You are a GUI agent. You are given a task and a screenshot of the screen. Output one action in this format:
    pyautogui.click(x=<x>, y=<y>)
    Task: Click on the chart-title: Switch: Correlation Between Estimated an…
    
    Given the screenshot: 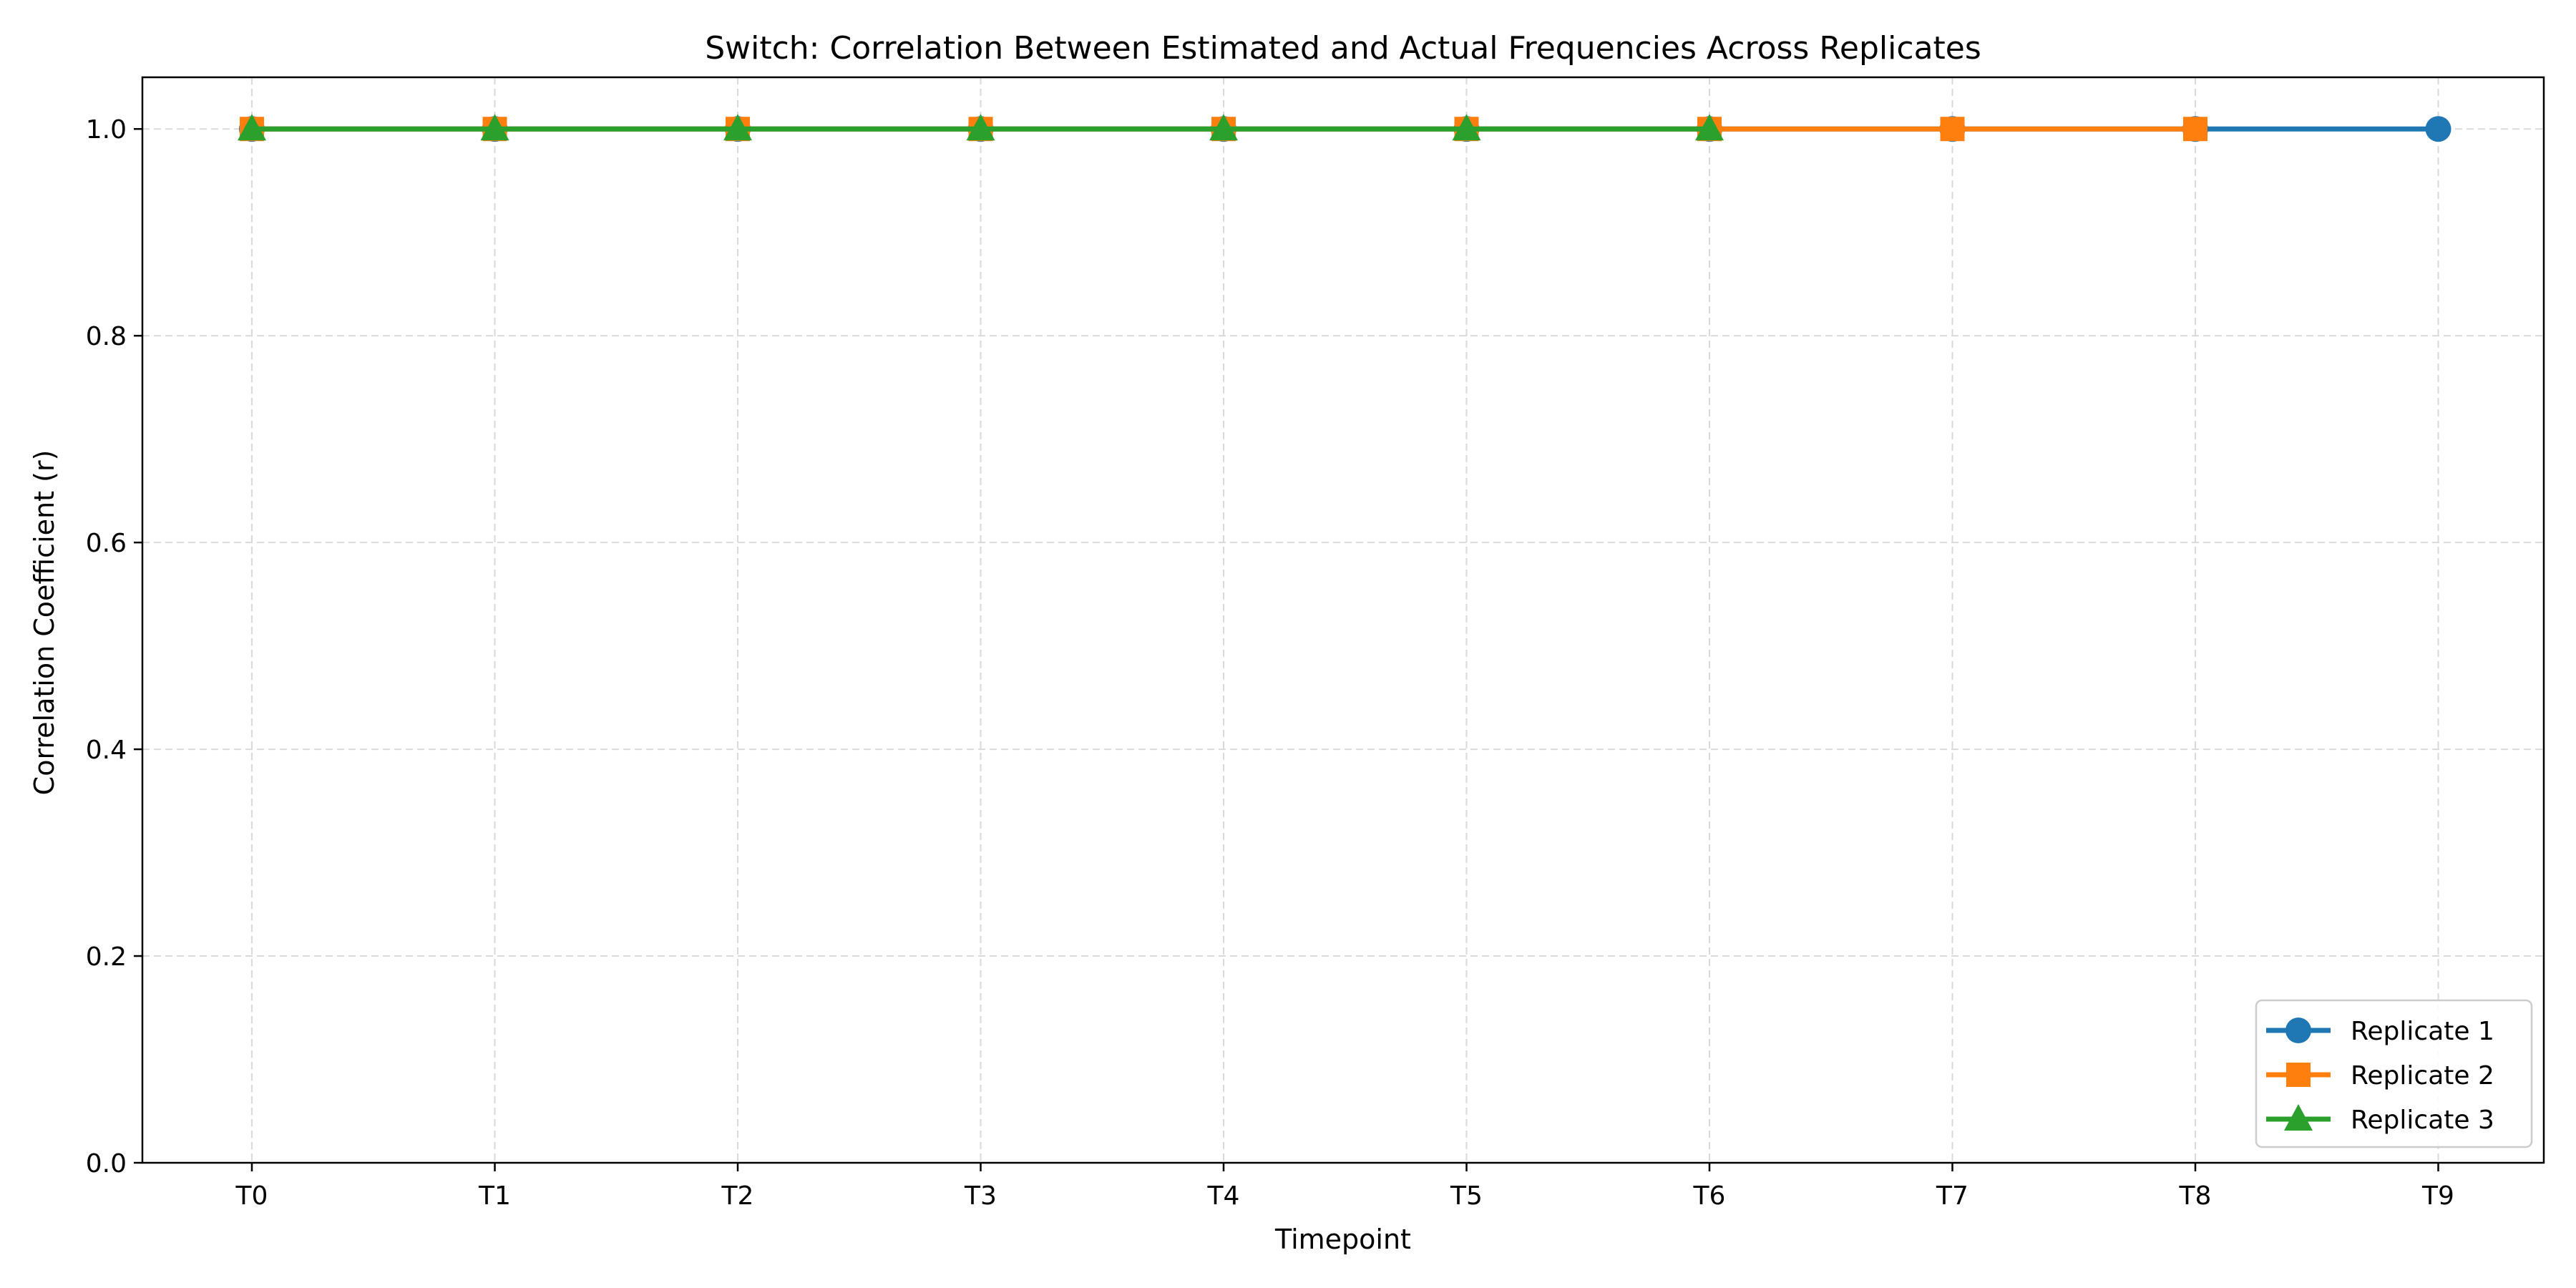 What is the action you would take?
    pyautogui.click(x=1343, y=48)
    